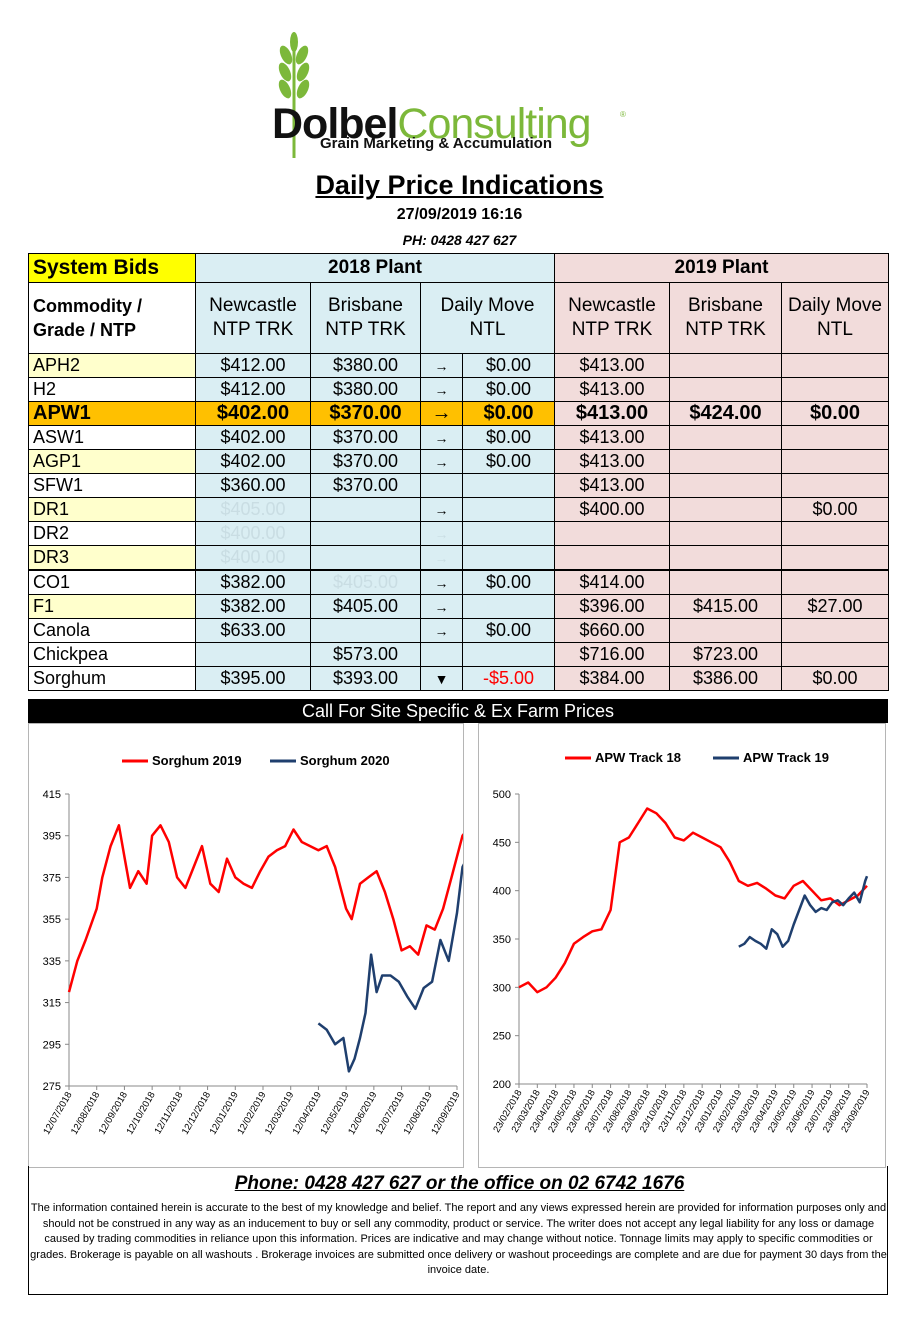 This screenshot has width=919, height=1317. What do you see at coordinates (345, 760) in the screenshot?
I see `legend-label: Sorghum 2020` at bounding box center [345, 760].